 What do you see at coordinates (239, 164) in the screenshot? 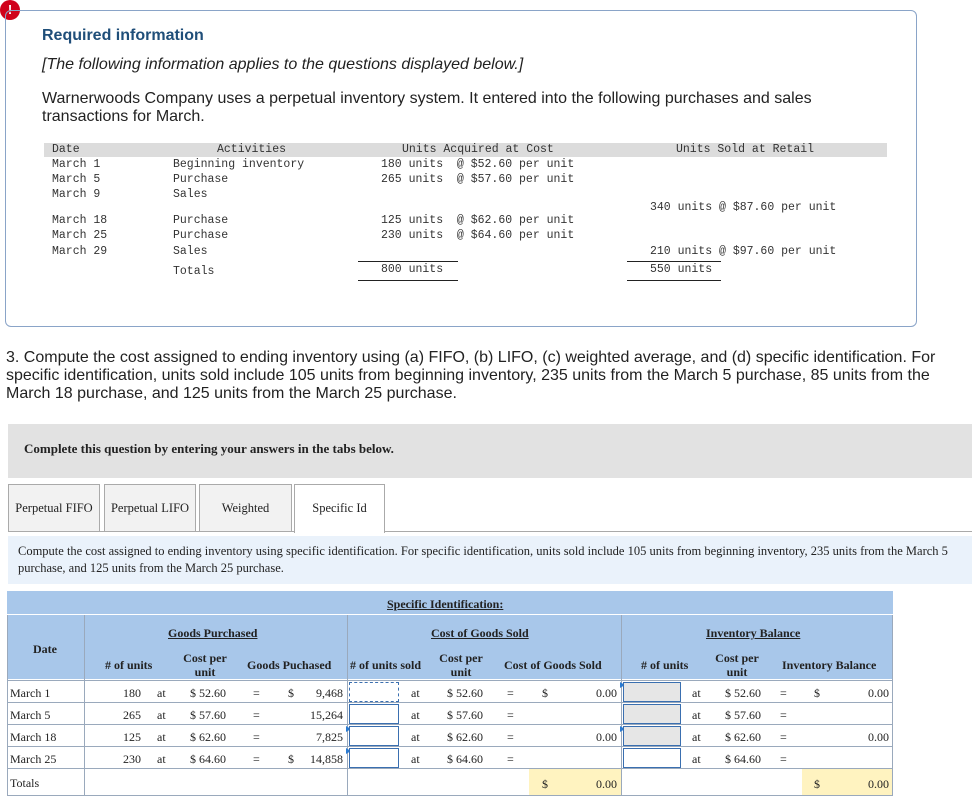
I see `row-activity: Beginning inventory` at bounding box center [239, 164].